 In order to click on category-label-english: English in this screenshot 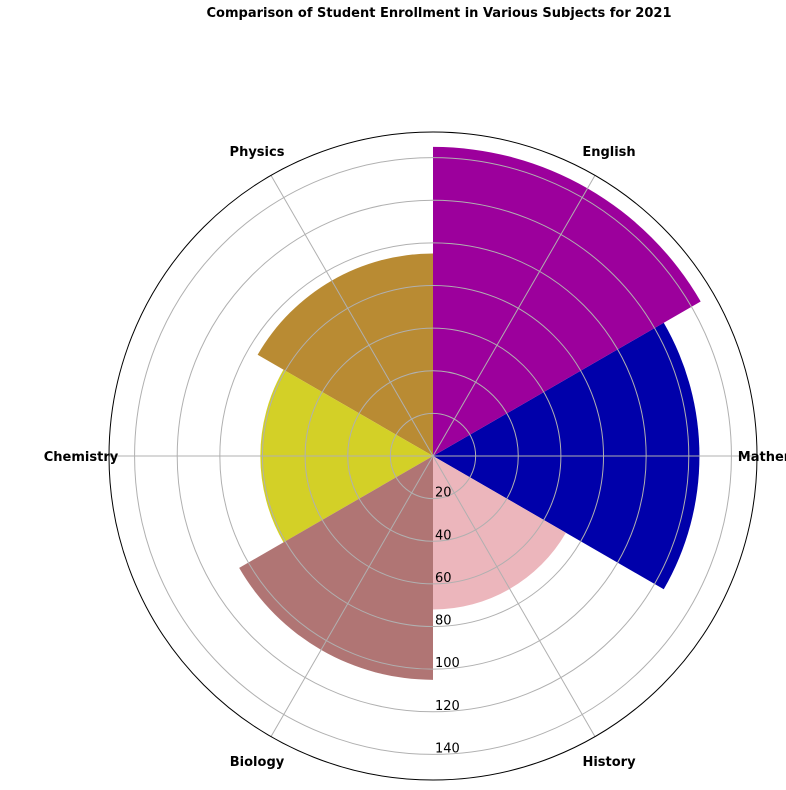, I will do `click(608, 152)`.